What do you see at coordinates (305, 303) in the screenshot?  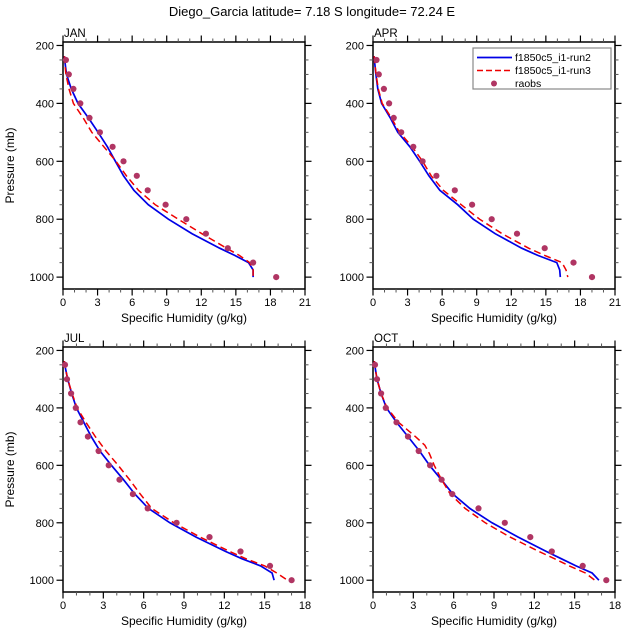 I see `x-tick-label: 21` at bounding box center [305, 303].